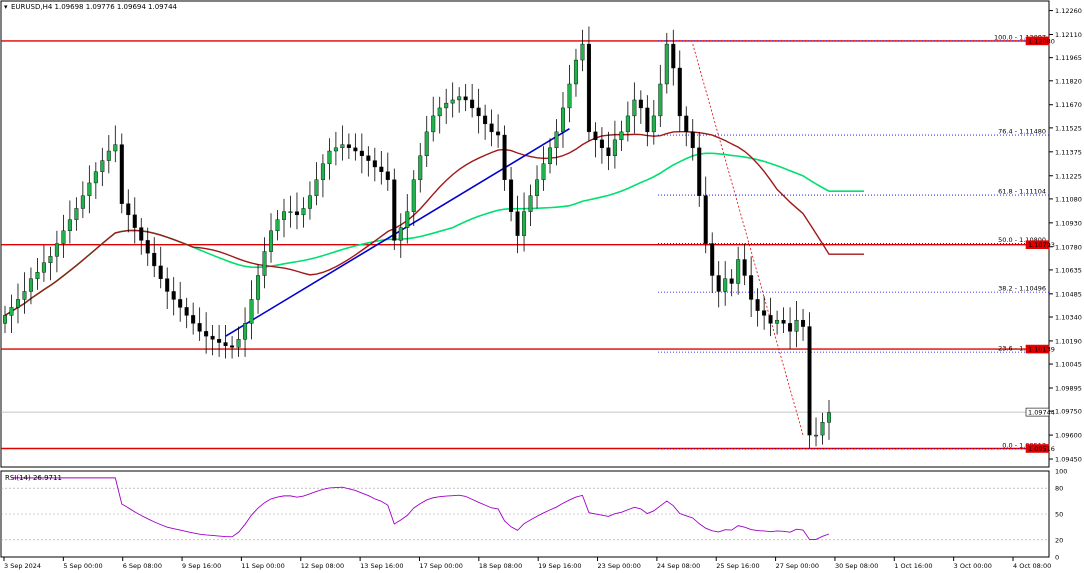 This screenshot has height=573, width=1084. What do you see at coordinates (797, 566) in the screenshot?
I see `time-tick-label: 27 Sep 00:00` at bounding box center [797, 566].